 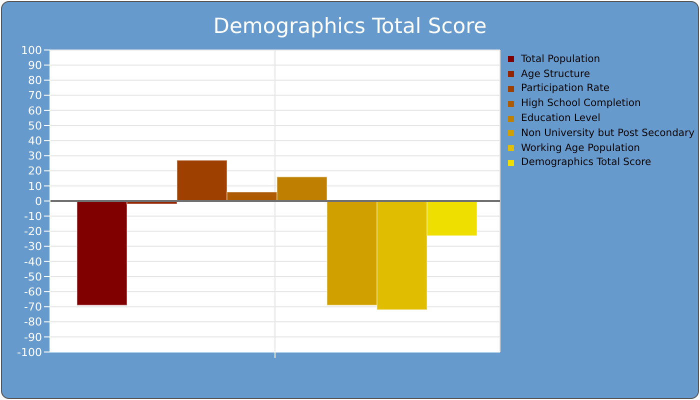 I want to click on y-tick-label: 100, so click(x=31, y=50).